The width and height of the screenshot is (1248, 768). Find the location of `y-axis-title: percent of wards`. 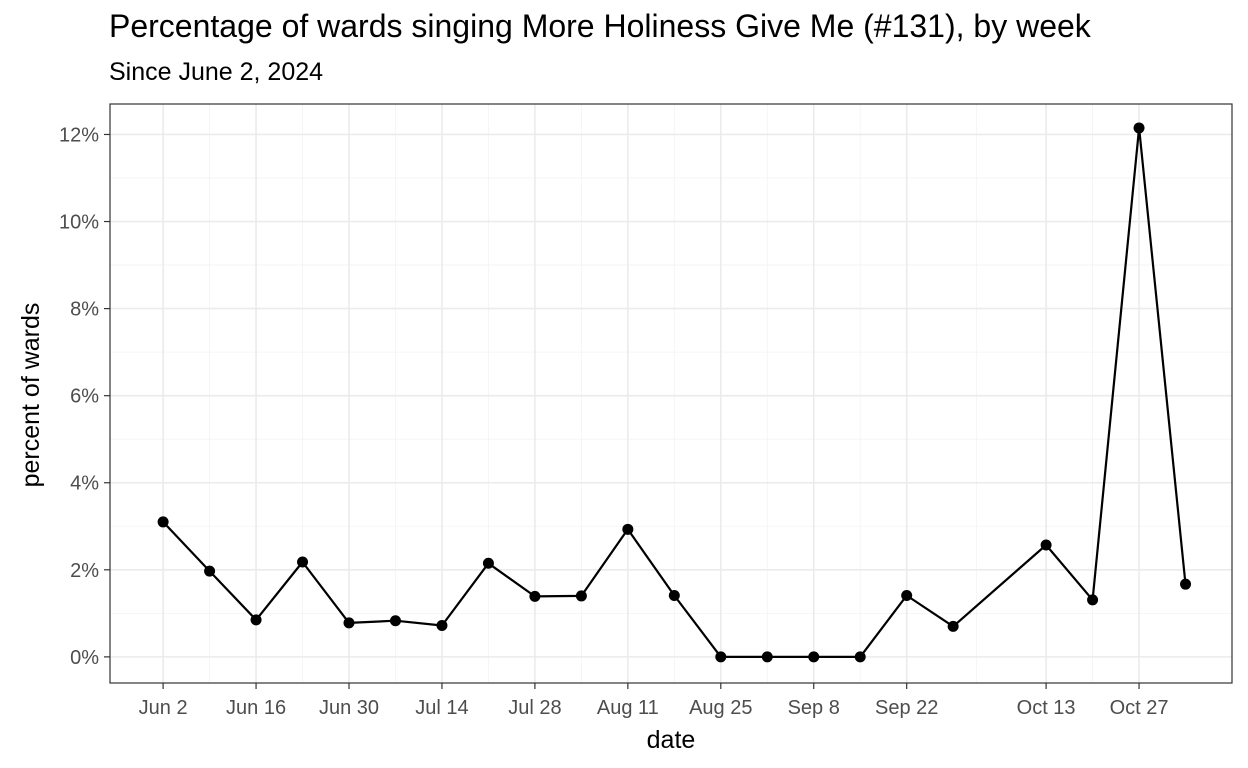

y-axis-title: percent of wards is located at coordinates (31, 395).